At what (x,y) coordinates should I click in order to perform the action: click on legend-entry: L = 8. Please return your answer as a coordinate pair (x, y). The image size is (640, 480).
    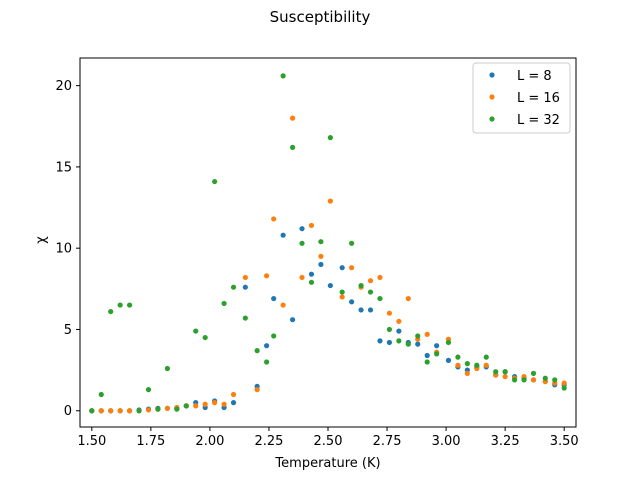
    Looking at the image, I should click on (534, 76).